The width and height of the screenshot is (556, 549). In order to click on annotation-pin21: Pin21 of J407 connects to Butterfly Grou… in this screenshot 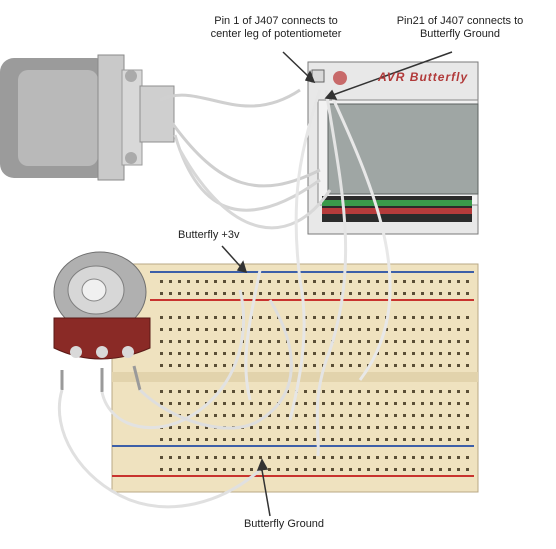, I will do `click(460, 28)`.